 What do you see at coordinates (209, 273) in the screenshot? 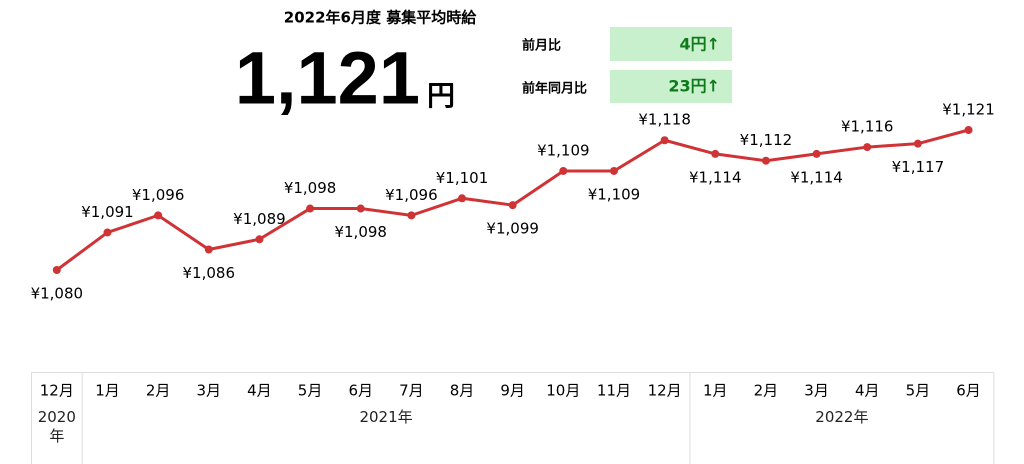
I see `value-label: ¥1,086` at bounding box center [209, 273].